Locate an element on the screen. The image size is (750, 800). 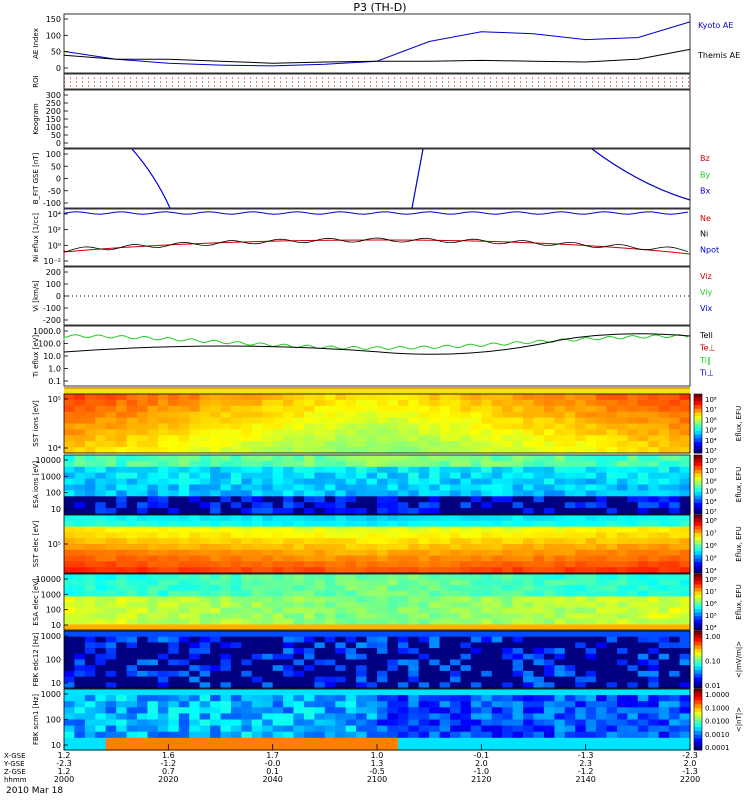
heatmap-sst-elec is located at coordinates (377, 544).